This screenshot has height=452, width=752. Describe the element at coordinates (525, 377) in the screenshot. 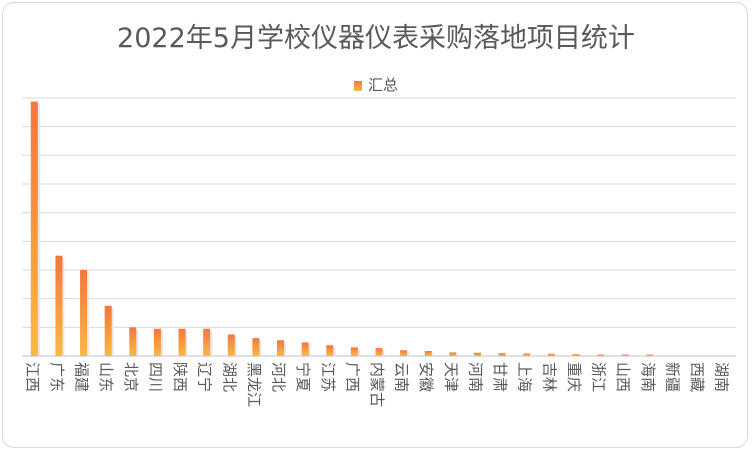

I see `x-tick-label: 上海` at that location.